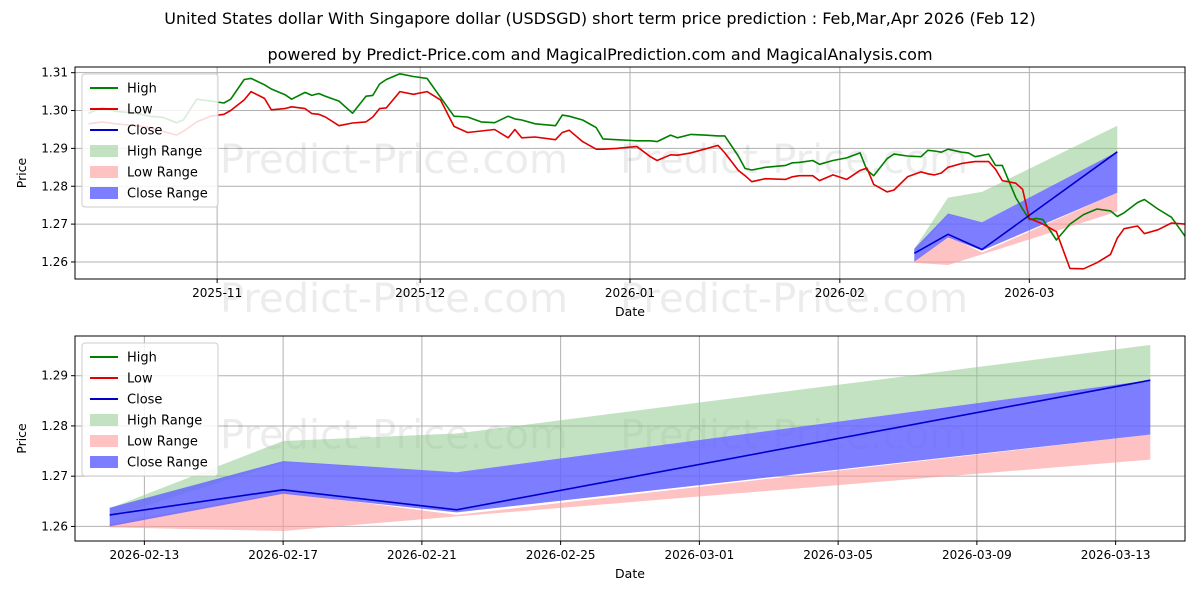 This screenshot has width=1200, height=600. What do you see at coordinates (167, 194) in the screenshot?
I see `top-legend-label-5: Close Range` at bounding box center [167, 194].